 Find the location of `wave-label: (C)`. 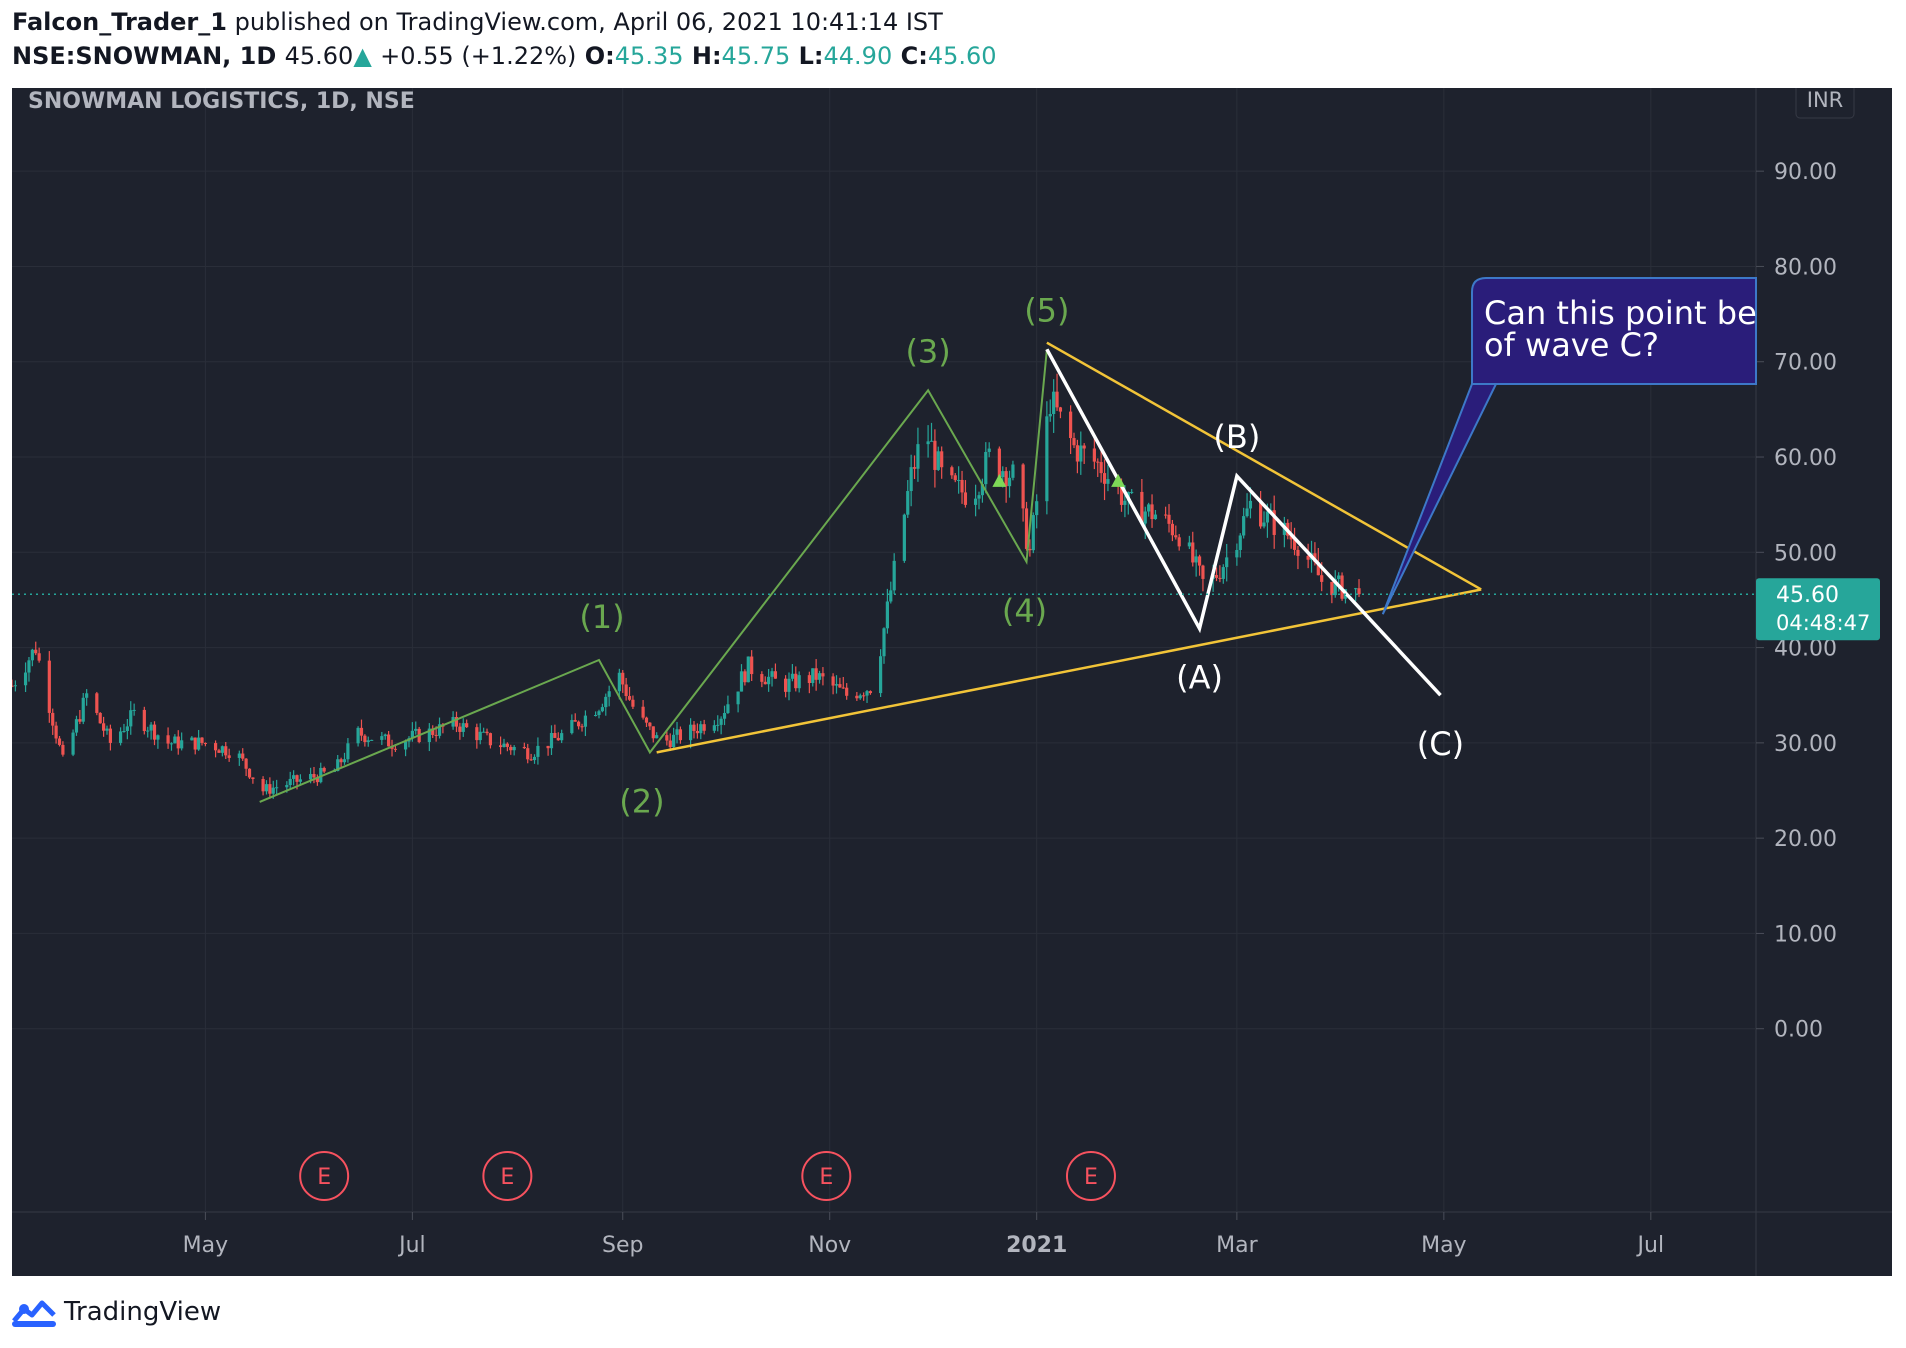

wave-label: (C) is located at coordinates (1440, 744).